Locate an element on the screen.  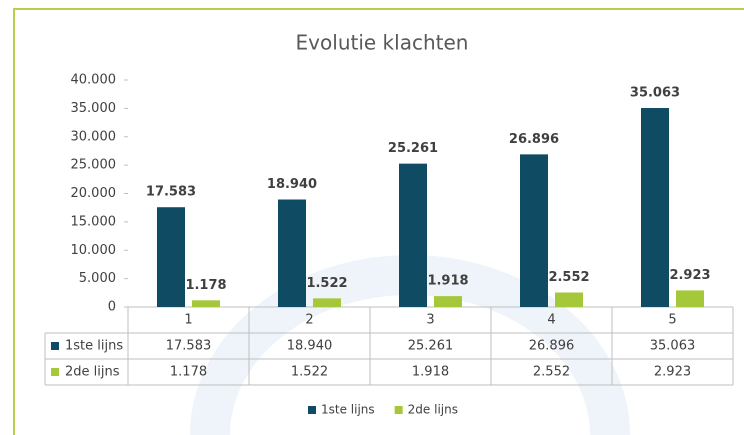
data-label: 18.940 is located at coordinates (292, 184).